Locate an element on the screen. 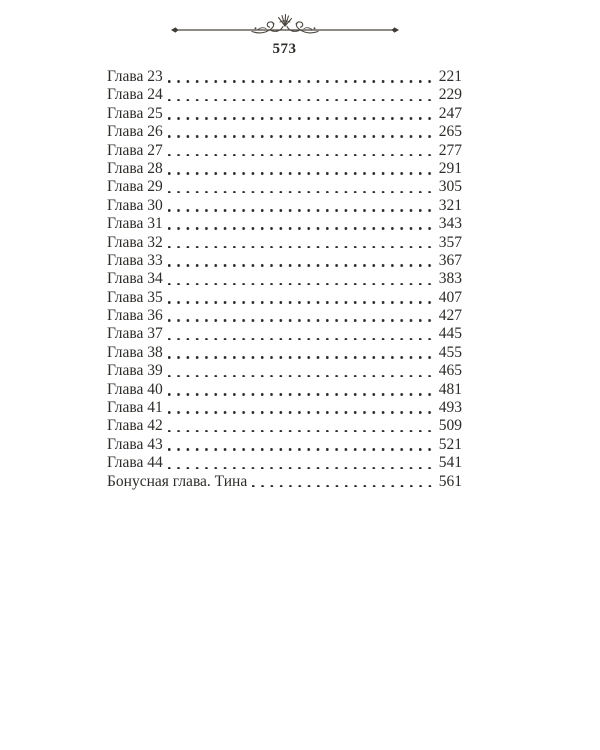  toc-entry-page: 277 is located at coordinates (450, 150).